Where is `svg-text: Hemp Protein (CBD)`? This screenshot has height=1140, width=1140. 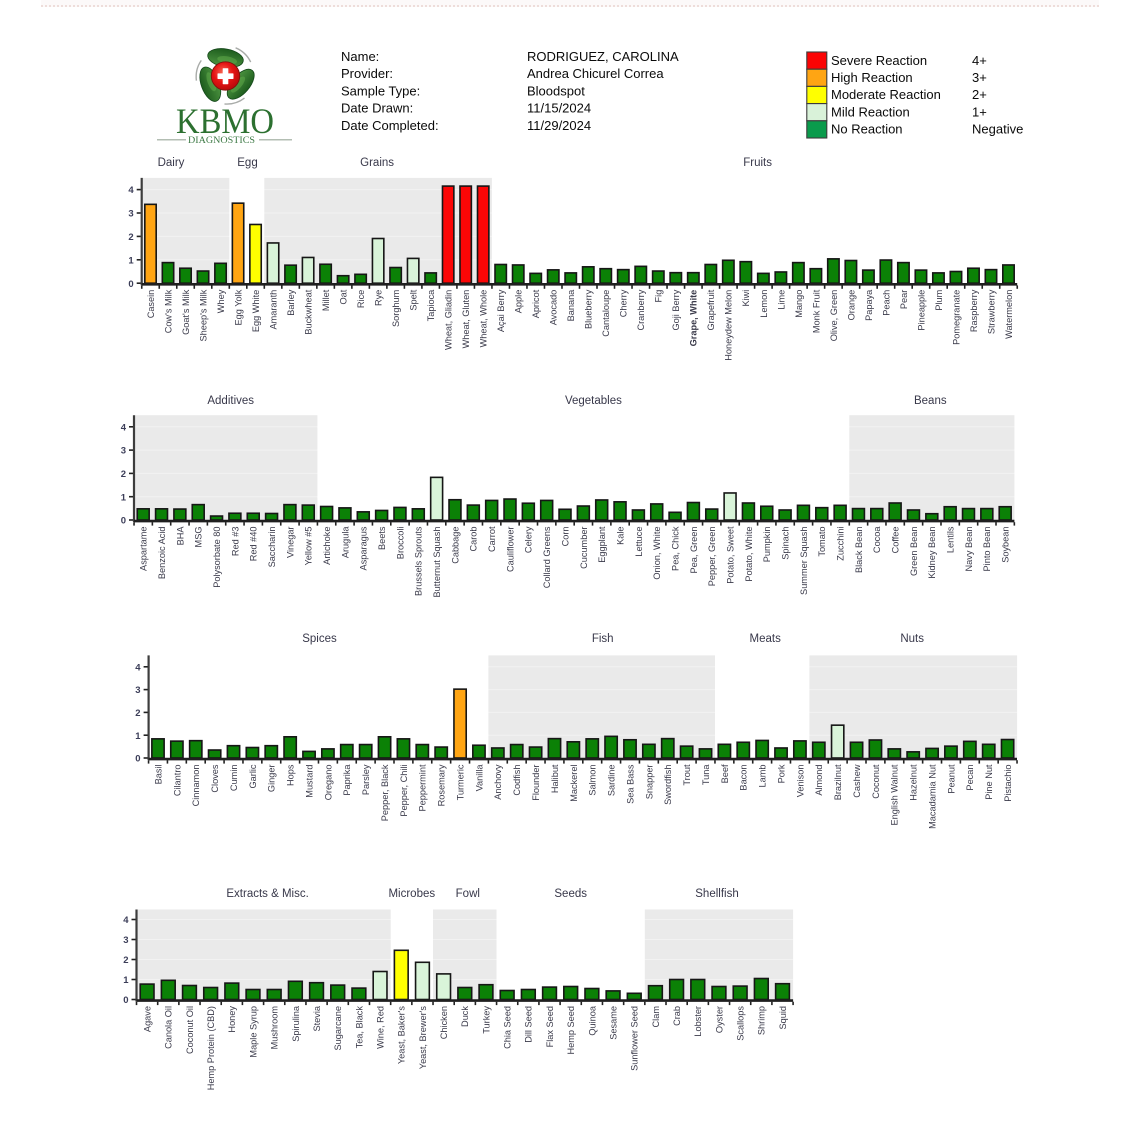 svg-text: Hemp Protein (CBD) is located at coordinates (211, 1048).